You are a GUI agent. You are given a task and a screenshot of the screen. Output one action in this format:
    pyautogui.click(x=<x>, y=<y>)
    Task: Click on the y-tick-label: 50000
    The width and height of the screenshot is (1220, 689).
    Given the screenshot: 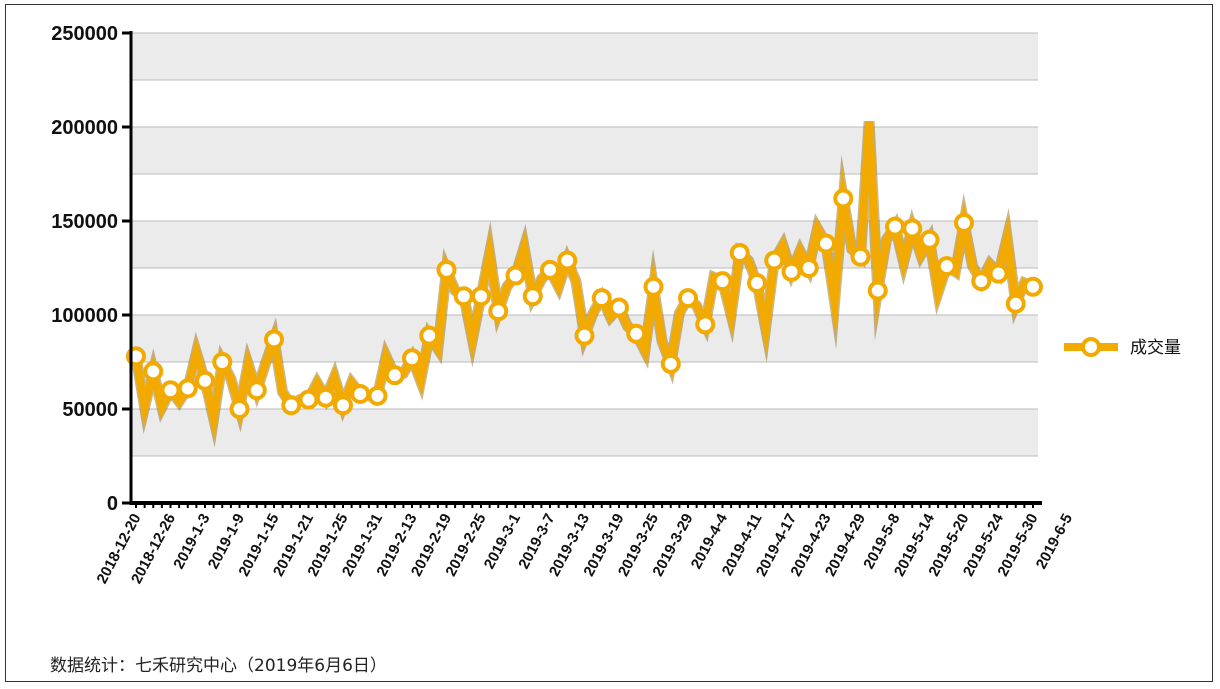 What is the action you would take?
    pyautogui.click(x=90, y=410)
    